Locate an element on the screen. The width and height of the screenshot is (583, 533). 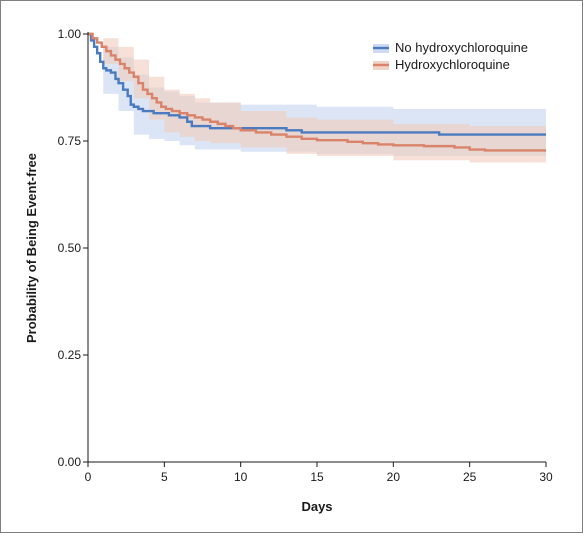
legend-label-1: Hydroxychloroquine is located at coordinates (452, 64).